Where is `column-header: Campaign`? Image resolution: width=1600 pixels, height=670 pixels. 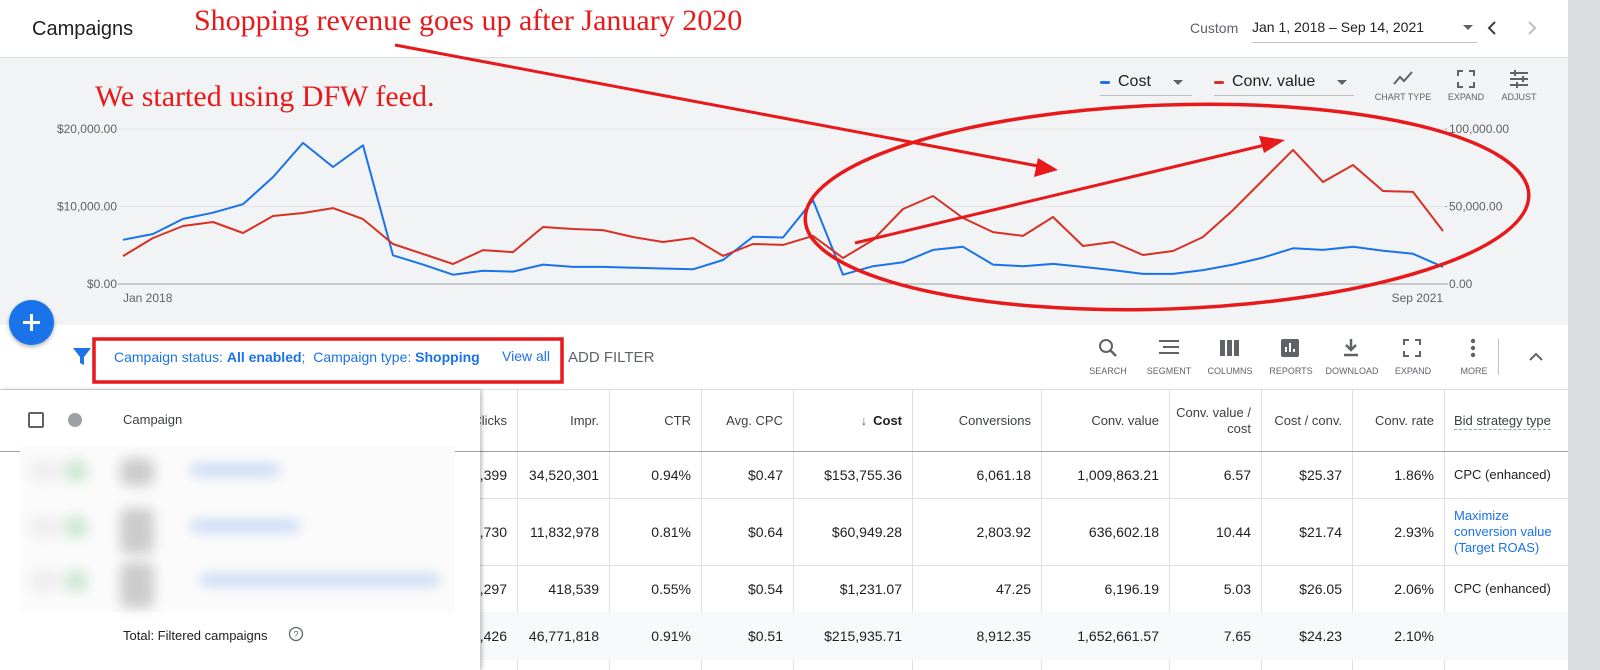
column-header: Campaign is located at coordinates (153, 419).